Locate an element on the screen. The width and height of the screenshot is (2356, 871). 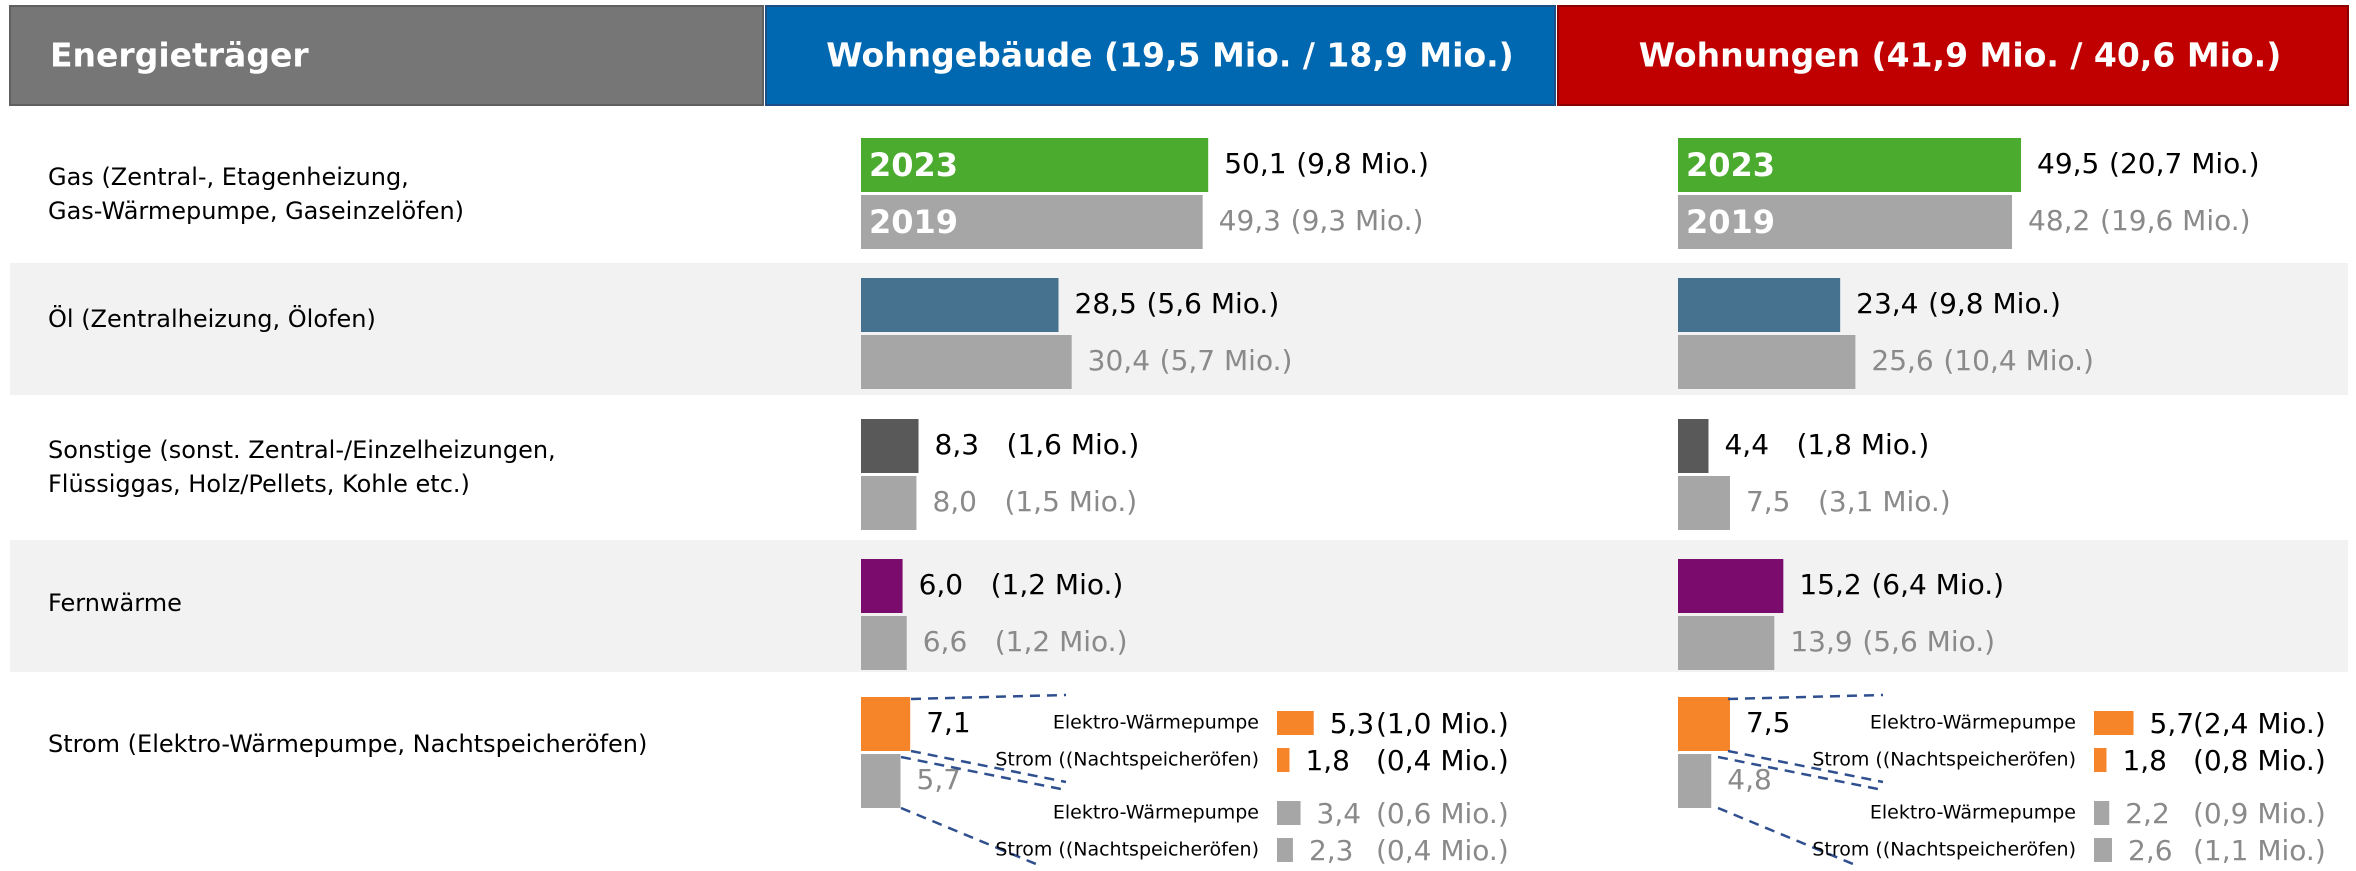
count-label: (1,6 Mio.) is located at coordinates (1073, 444).